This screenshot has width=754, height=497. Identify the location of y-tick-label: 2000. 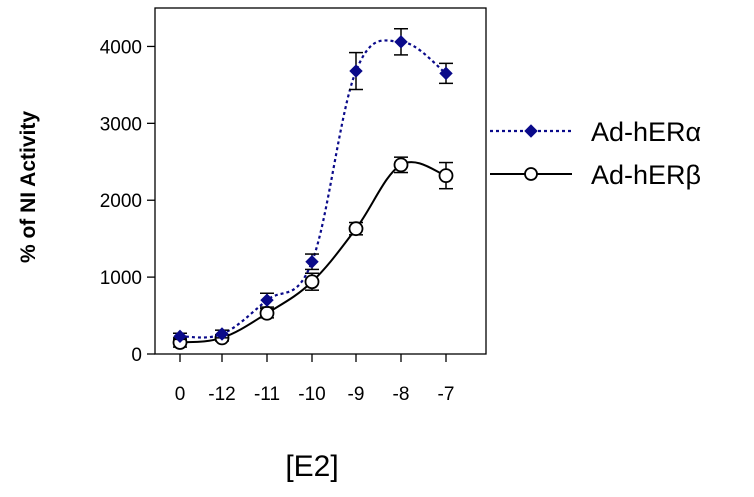
(121, 201).